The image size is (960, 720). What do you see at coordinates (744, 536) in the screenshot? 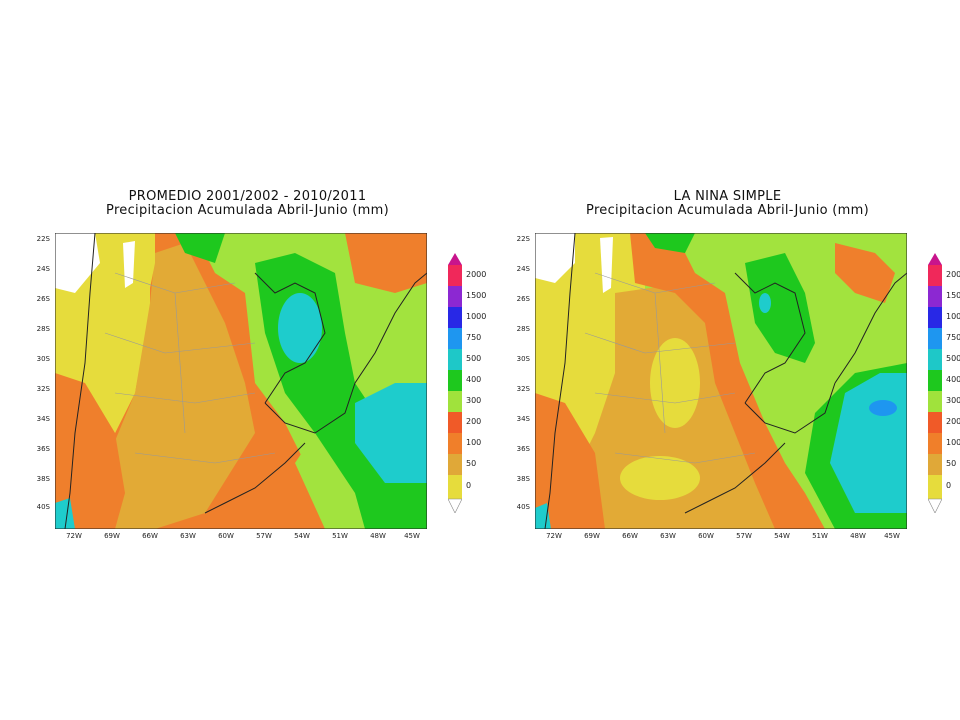
I see `lon-label: 57W` at bounding box center [744, 536].